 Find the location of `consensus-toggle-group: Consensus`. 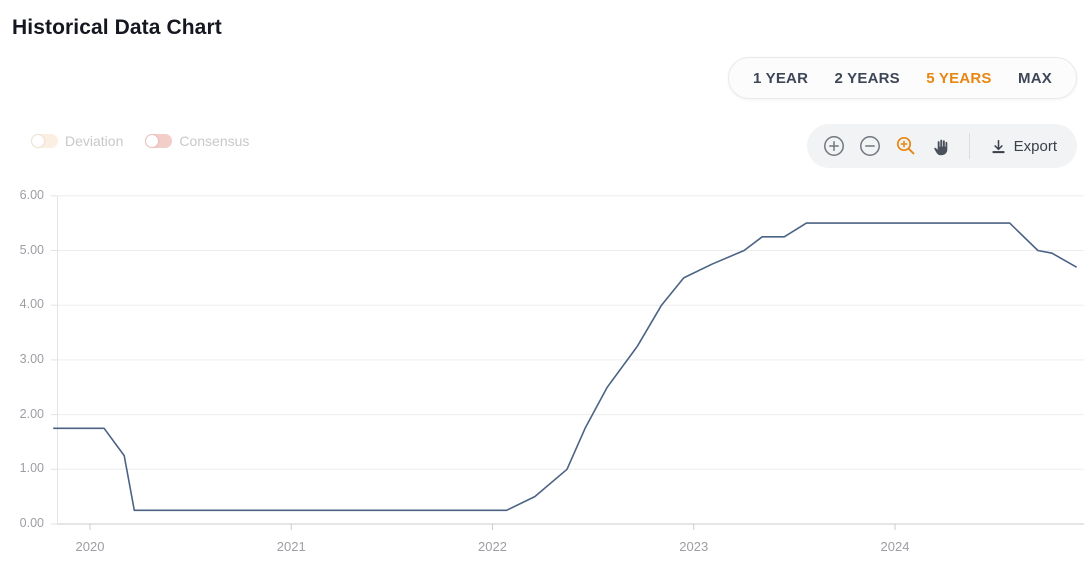

consensus-toggle-group: Consensus is located at coordinates (197, 141).